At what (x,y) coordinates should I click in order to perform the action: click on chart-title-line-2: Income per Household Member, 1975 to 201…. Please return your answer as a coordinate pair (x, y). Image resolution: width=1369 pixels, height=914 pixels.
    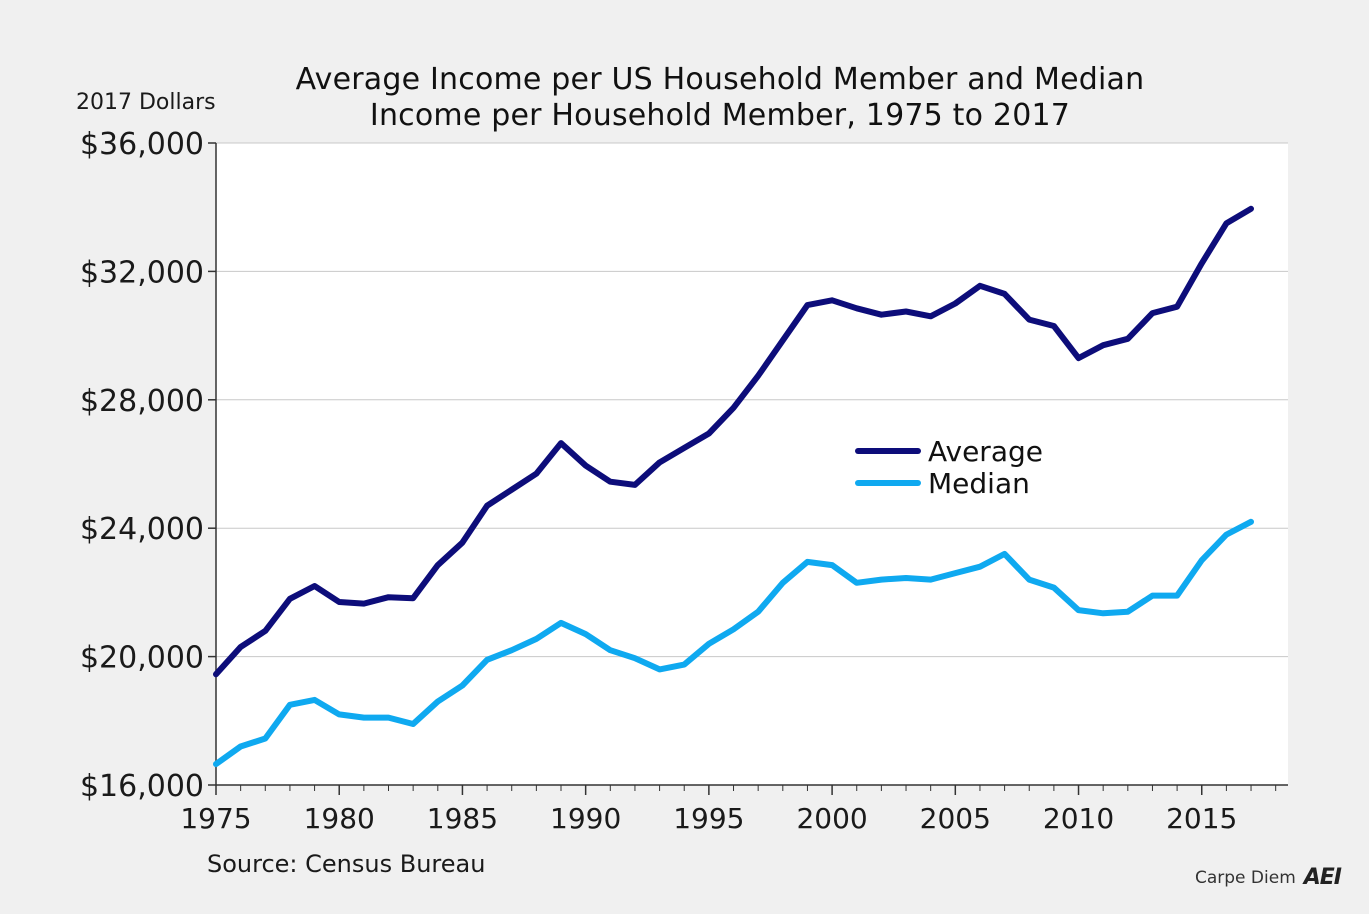
    Looking at the image, I should click on (720, 115).